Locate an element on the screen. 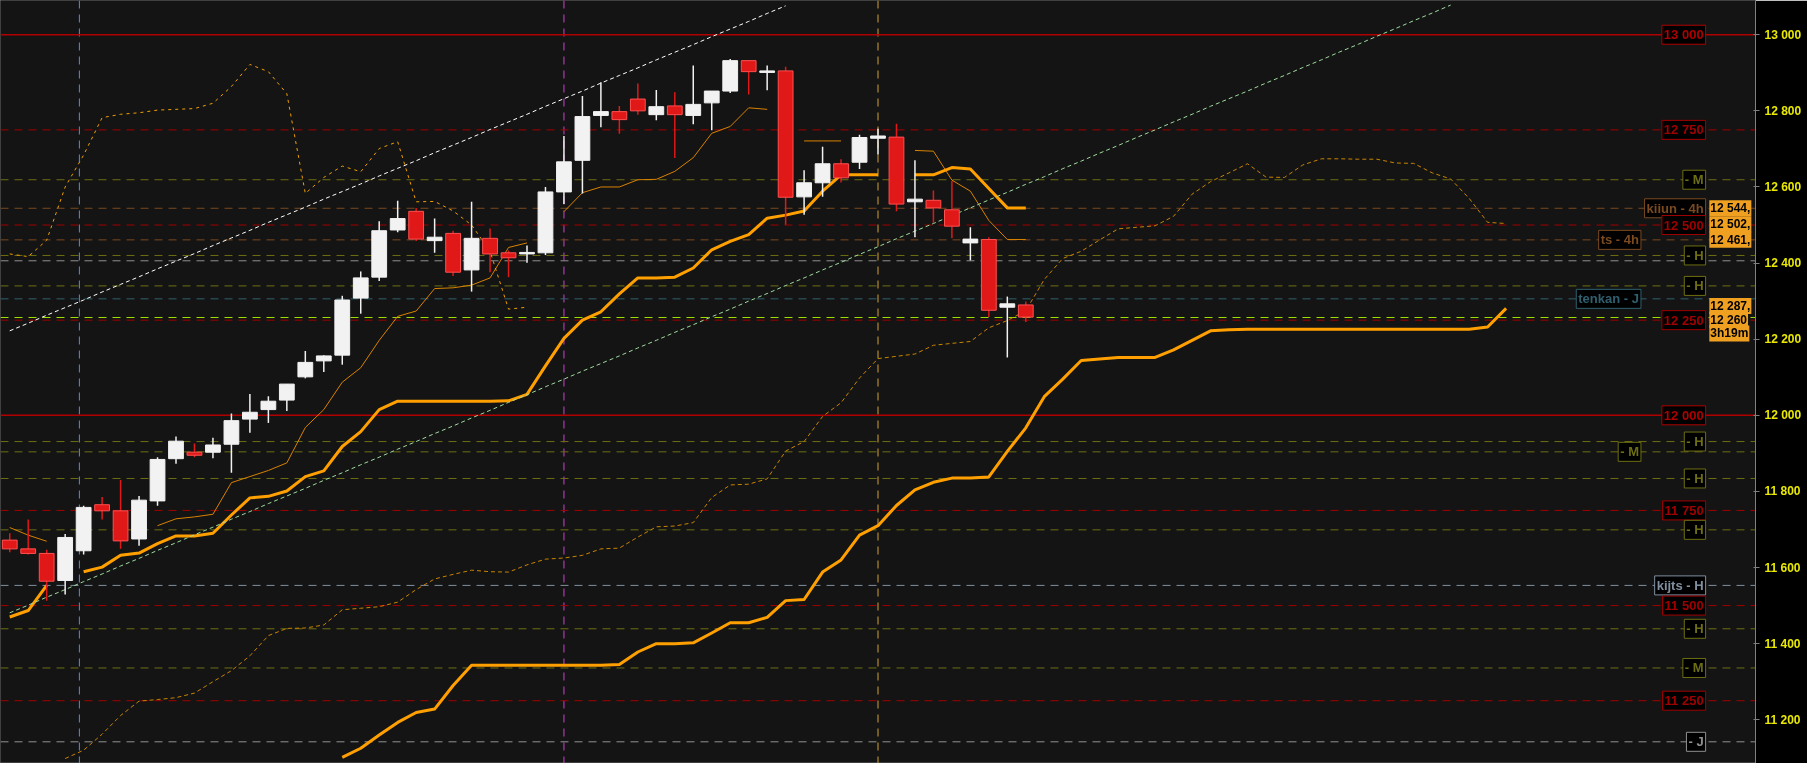  ref-line-label: tenkan - J is located at coordinates (1608, 299).